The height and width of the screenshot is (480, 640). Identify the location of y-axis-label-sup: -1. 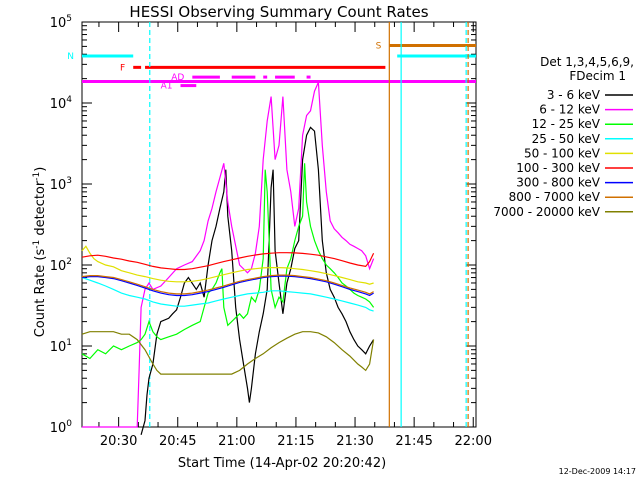
(37, 244).